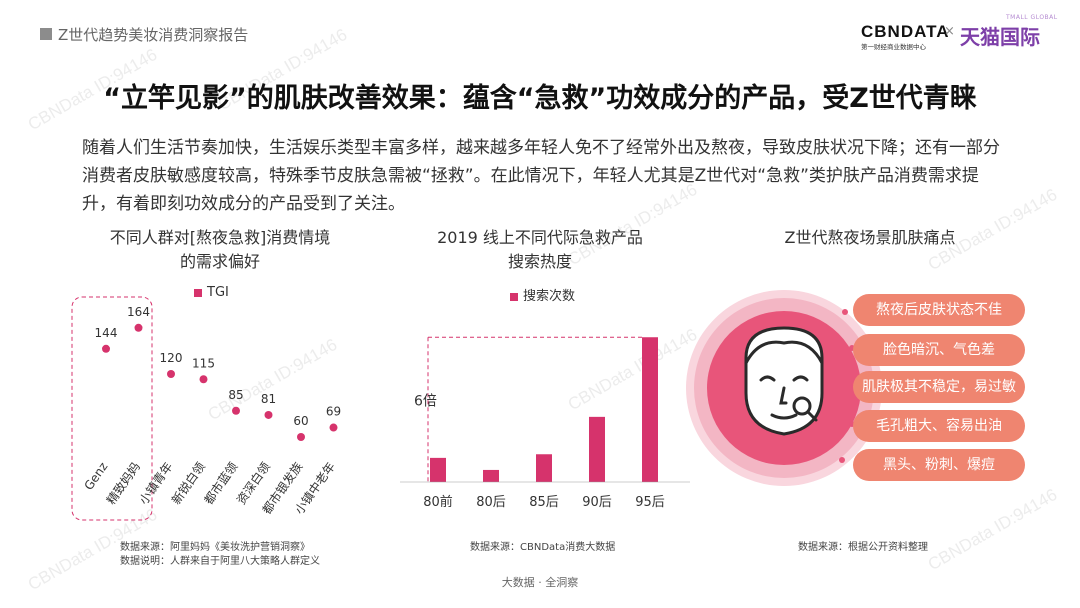 The height and width of the screenshot is (608, 1080). I want to click on footer-tagline: 大数据 · 全洞察, so click(540, 582).